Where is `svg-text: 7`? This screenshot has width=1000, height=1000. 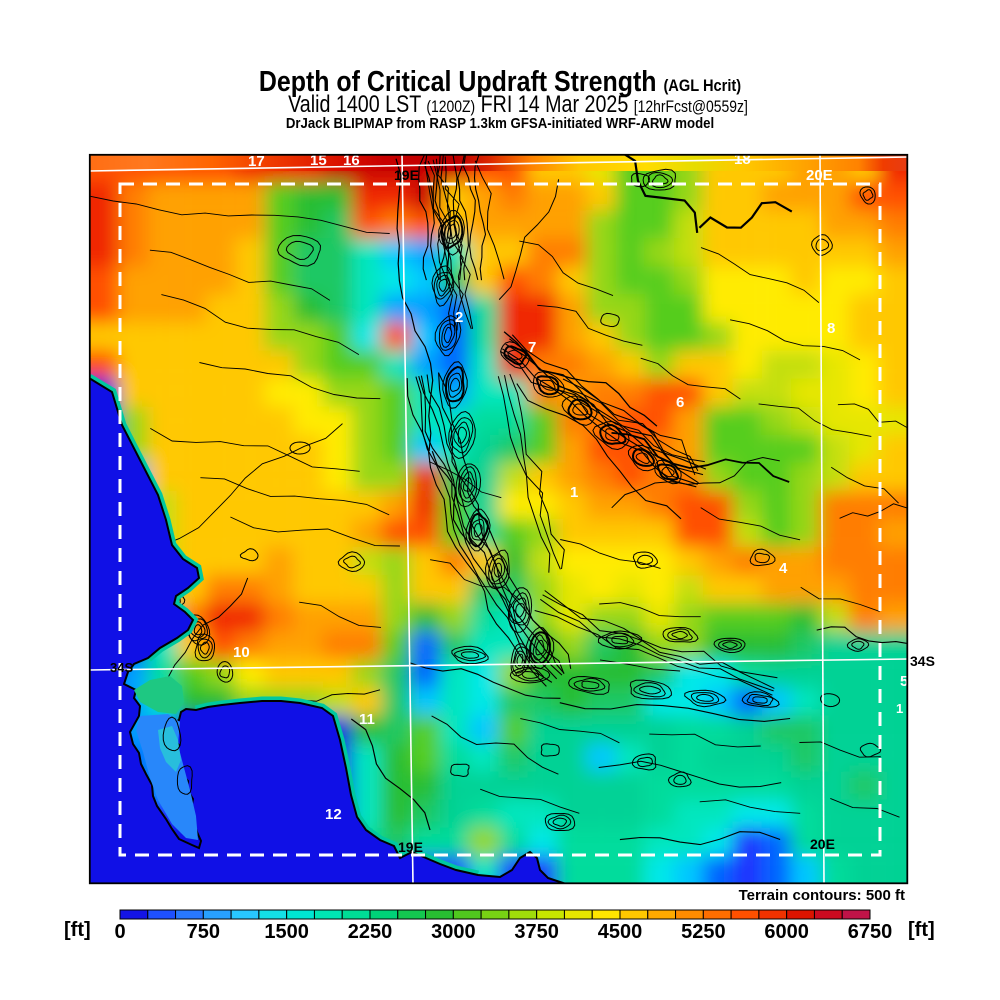 svg-text: 7 is located at coordinates (532, 347).